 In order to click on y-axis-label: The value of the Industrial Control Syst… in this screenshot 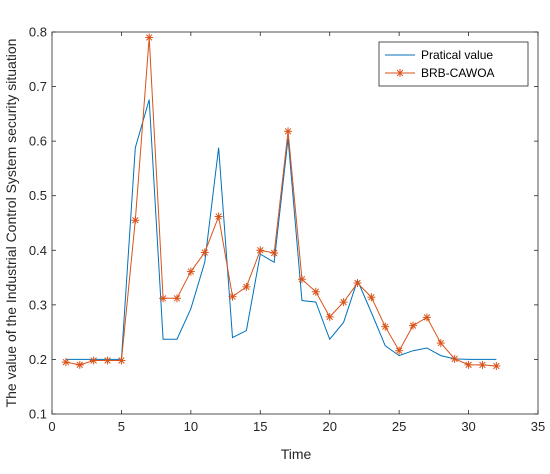, I will do `click(11, 223)`.